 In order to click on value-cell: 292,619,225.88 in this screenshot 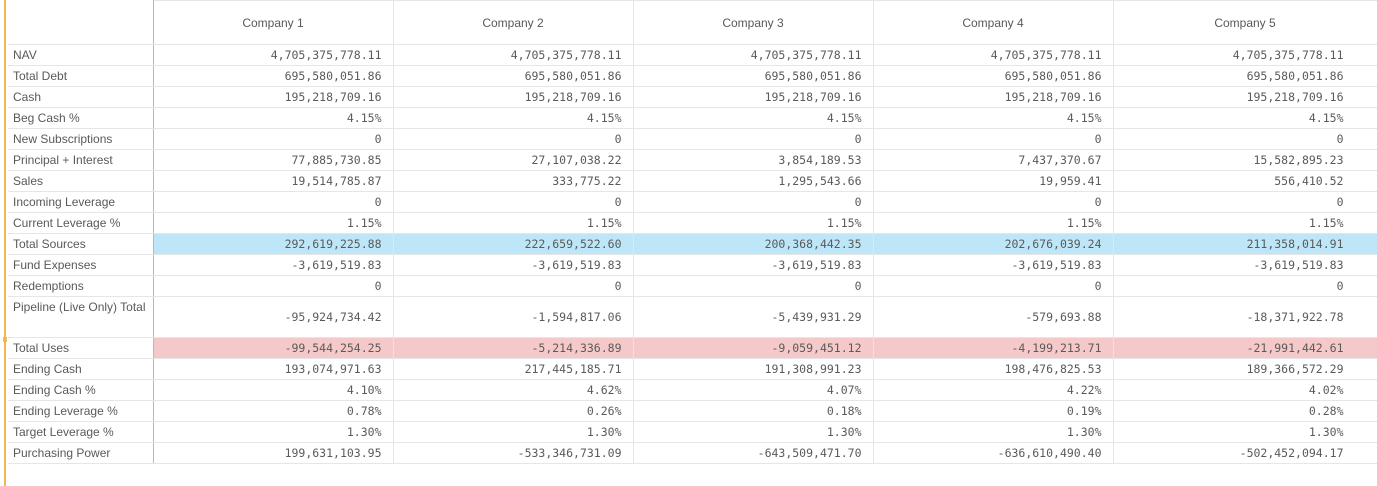, I will do `click(273, 244)`.